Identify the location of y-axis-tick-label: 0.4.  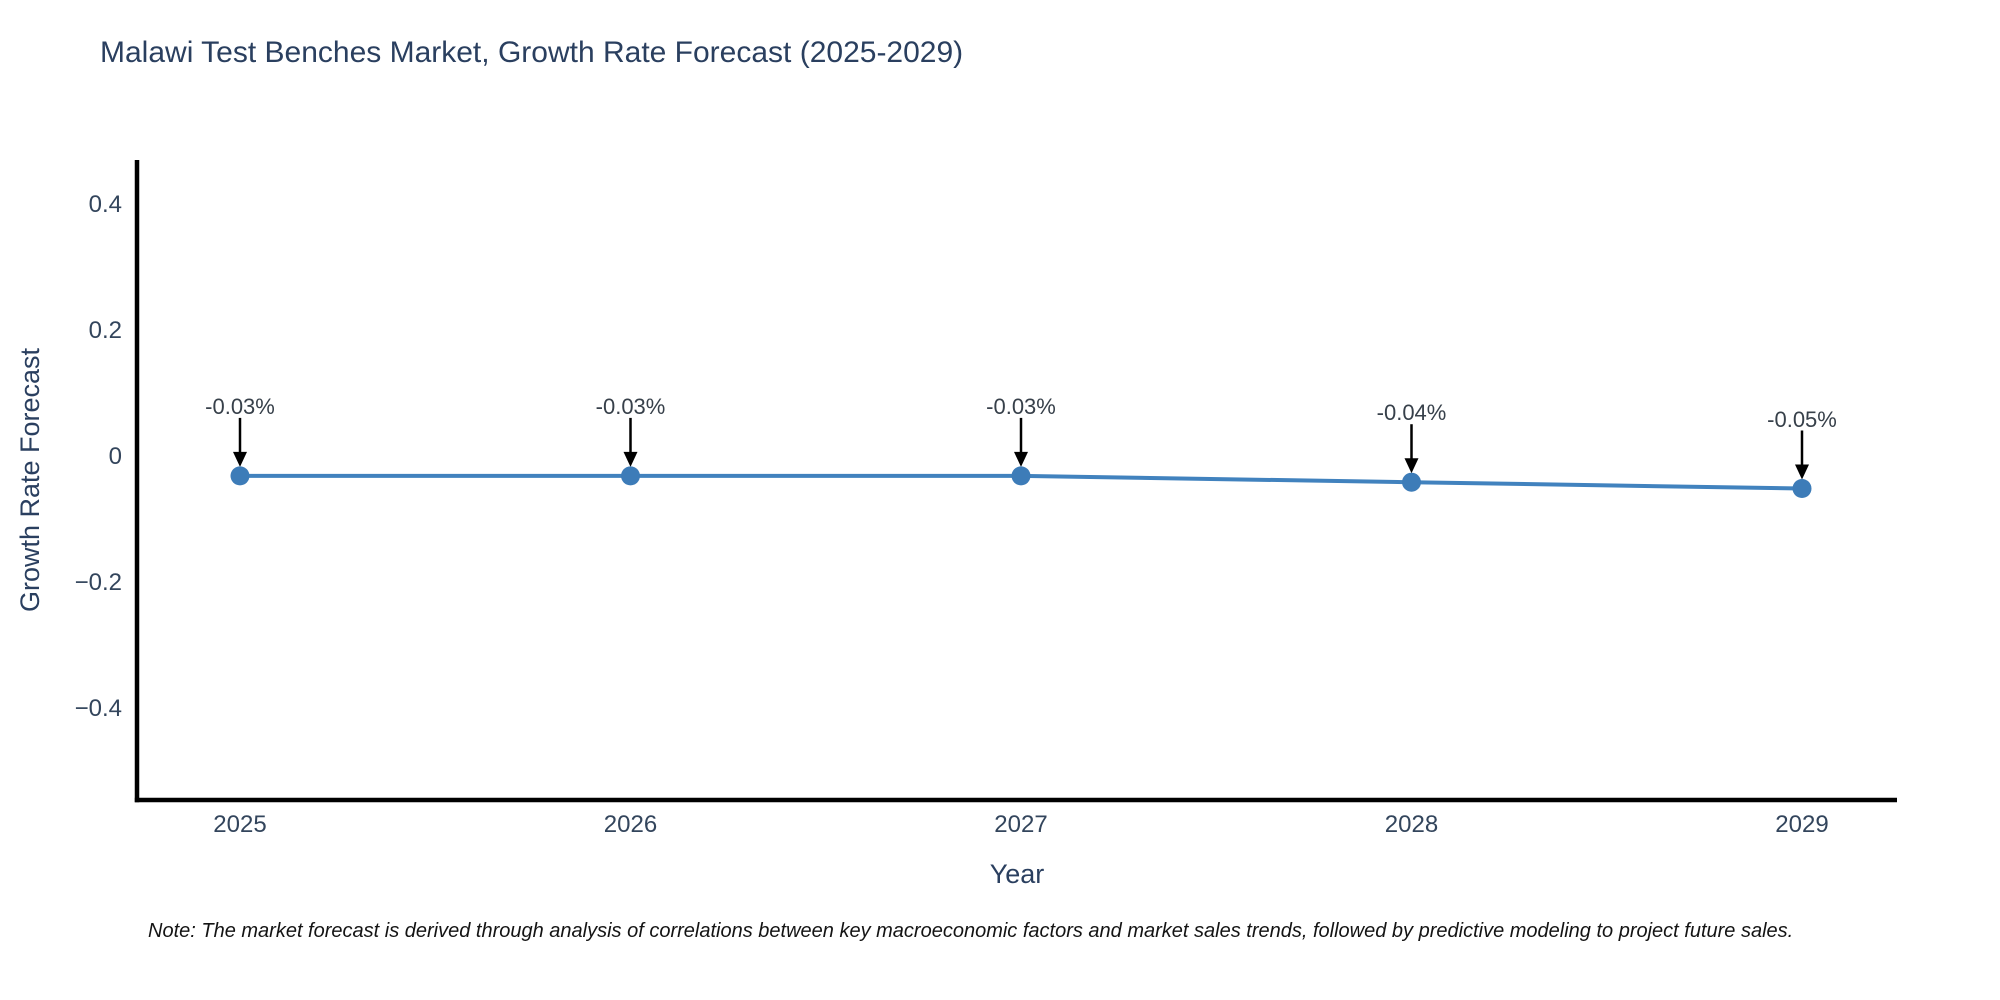
(105, 204).